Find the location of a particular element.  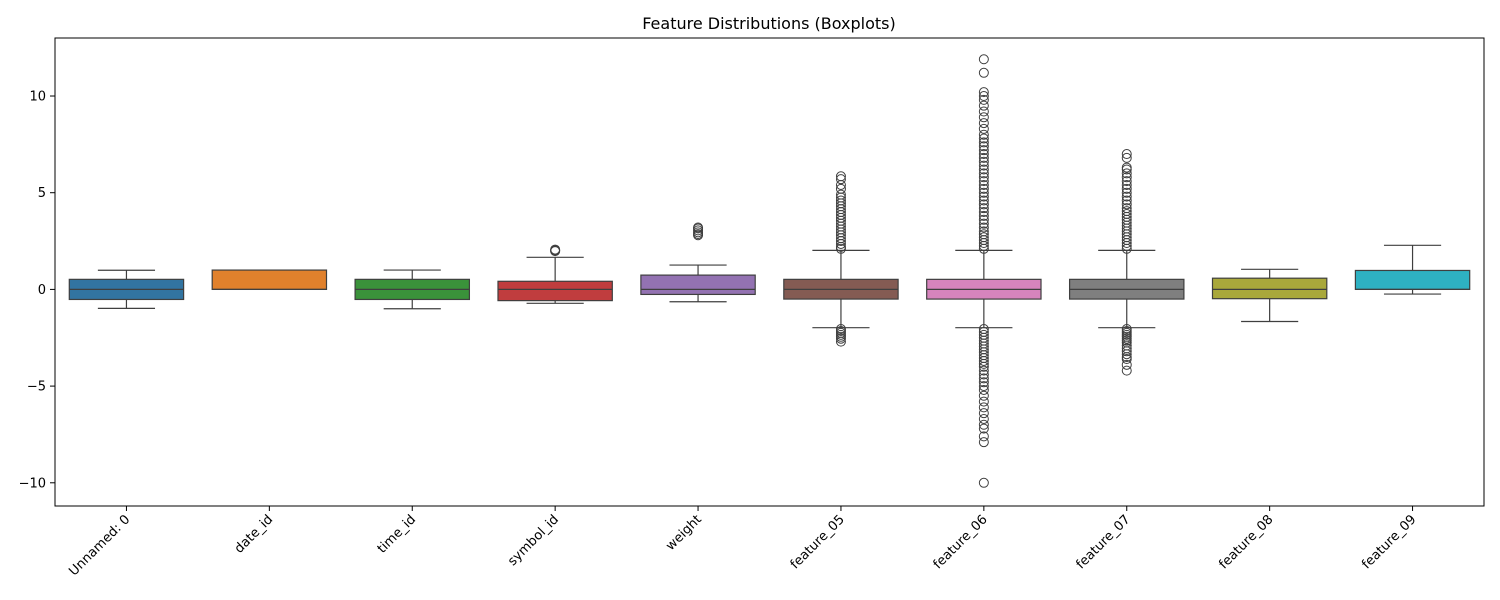

x-tick-label: time_id is located at coordinates (397, 534).